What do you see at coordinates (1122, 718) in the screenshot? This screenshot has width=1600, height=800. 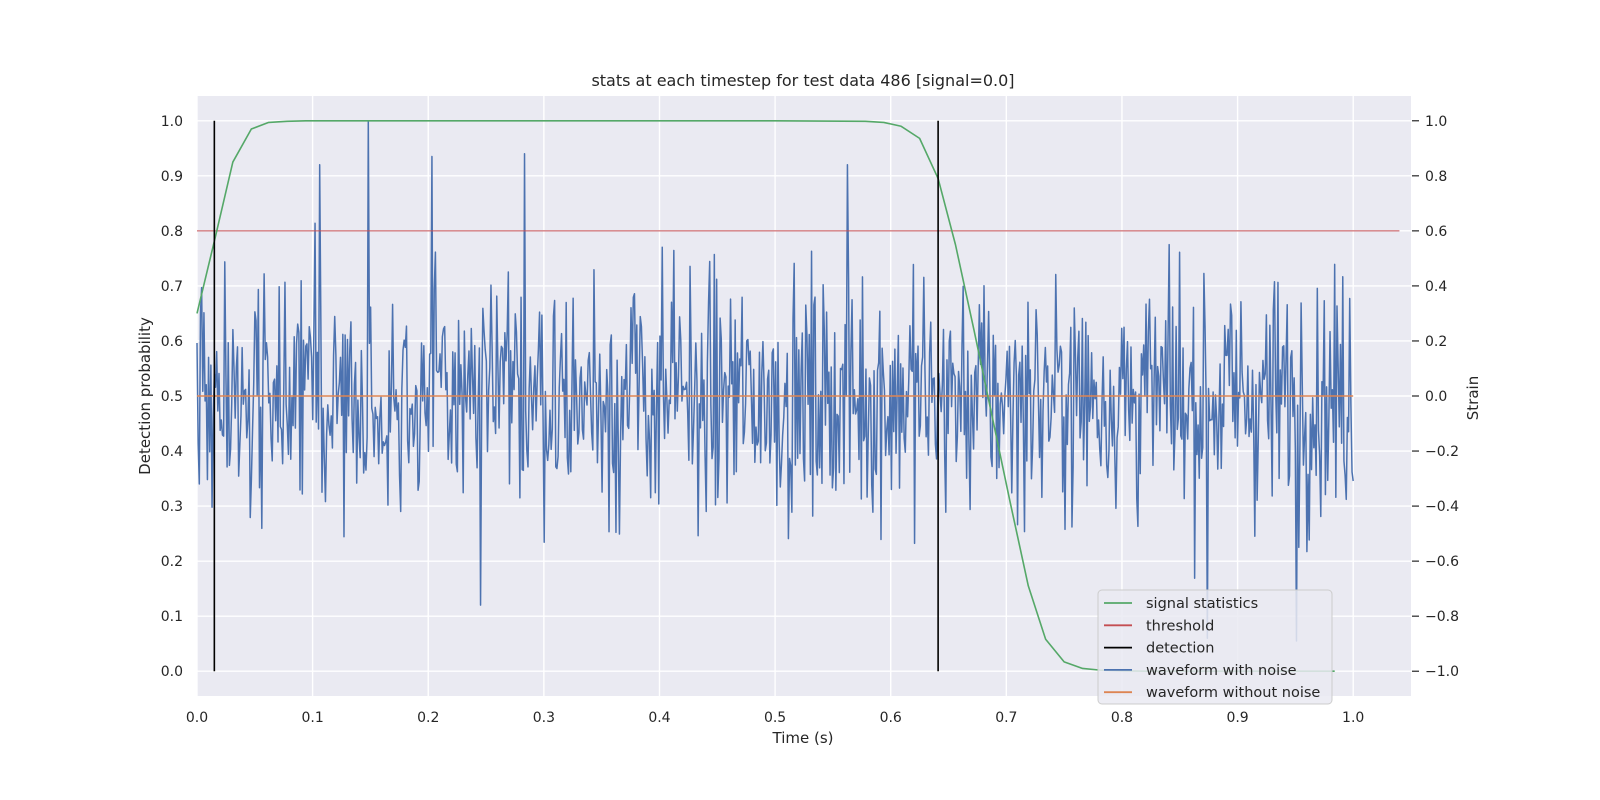 I see `x-tick-label: 0.8` at bounding box center [1122, 718].